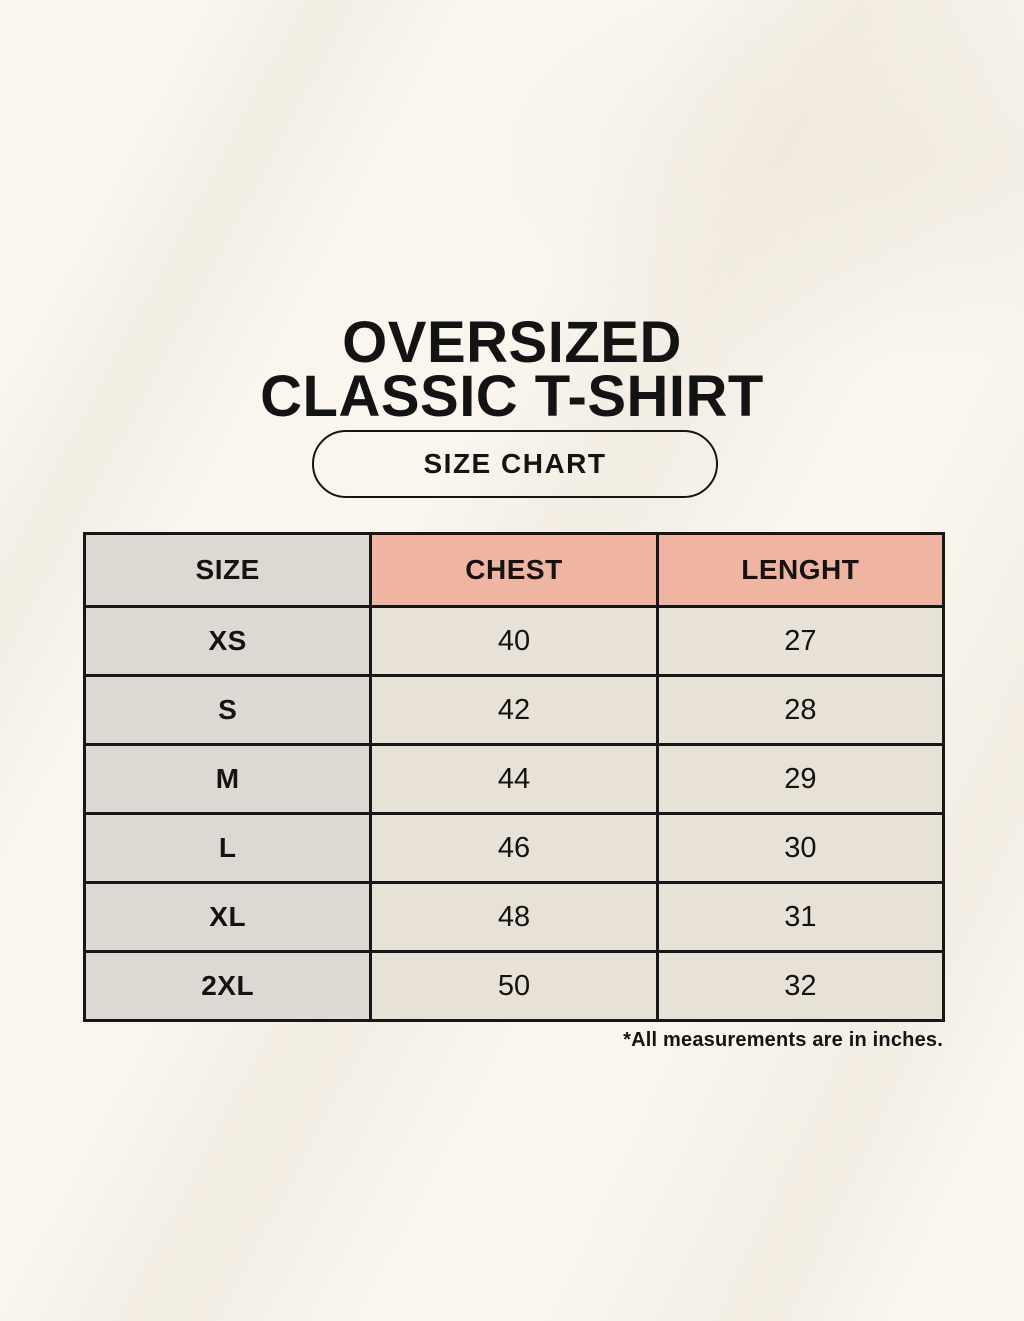 This screenshot has width=1024, height=1321. I want to click on size-cell: XS, so click(228, 641).